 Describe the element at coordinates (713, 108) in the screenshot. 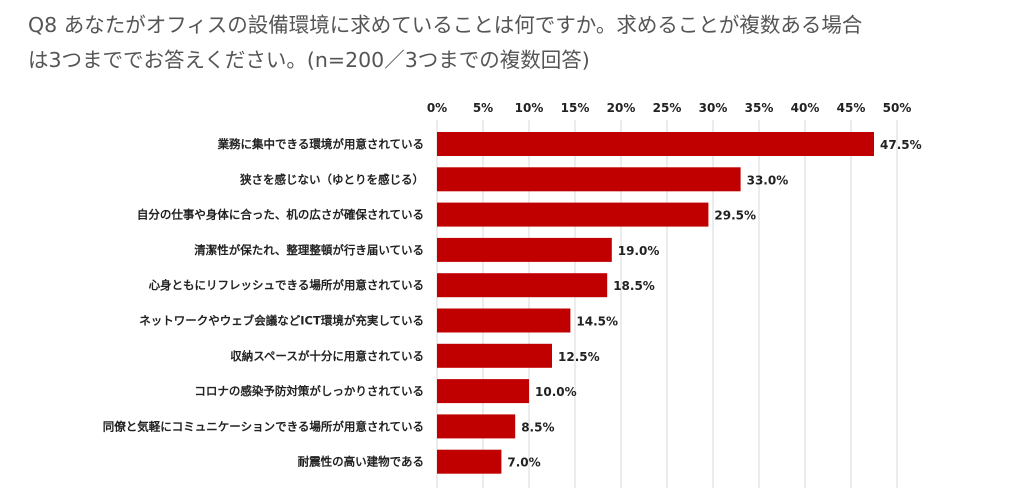

I see `x-tick-label: 30%` at that location.